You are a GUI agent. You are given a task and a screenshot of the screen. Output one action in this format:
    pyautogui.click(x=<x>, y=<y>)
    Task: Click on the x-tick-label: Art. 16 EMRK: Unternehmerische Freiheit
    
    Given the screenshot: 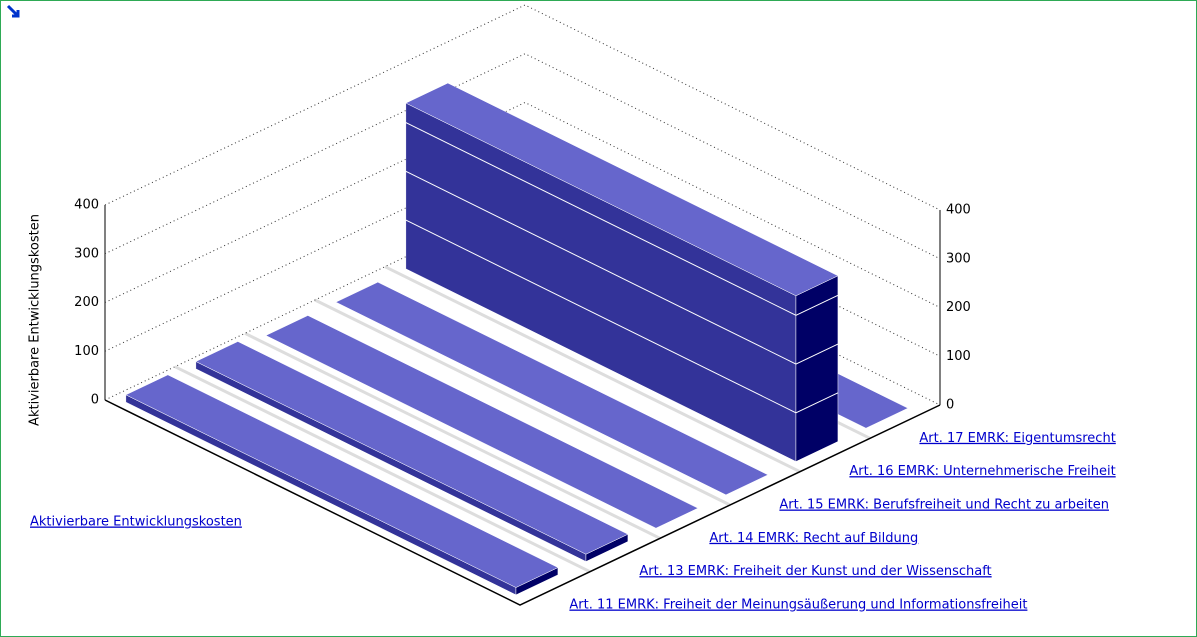 What is the action you would take?
    pyautogui.click(x=982, y=471)
    